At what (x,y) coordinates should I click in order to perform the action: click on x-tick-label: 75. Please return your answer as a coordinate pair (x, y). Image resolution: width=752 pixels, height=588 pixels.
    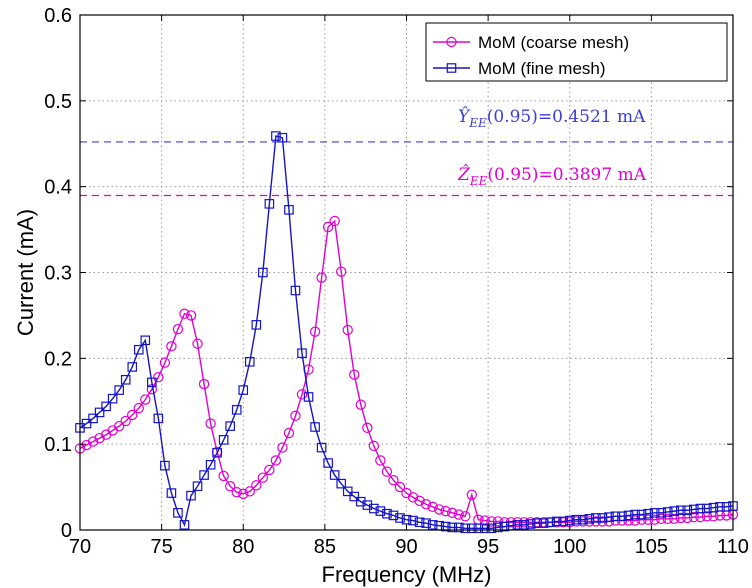
    Looking at the image, I should click on (162, 547).